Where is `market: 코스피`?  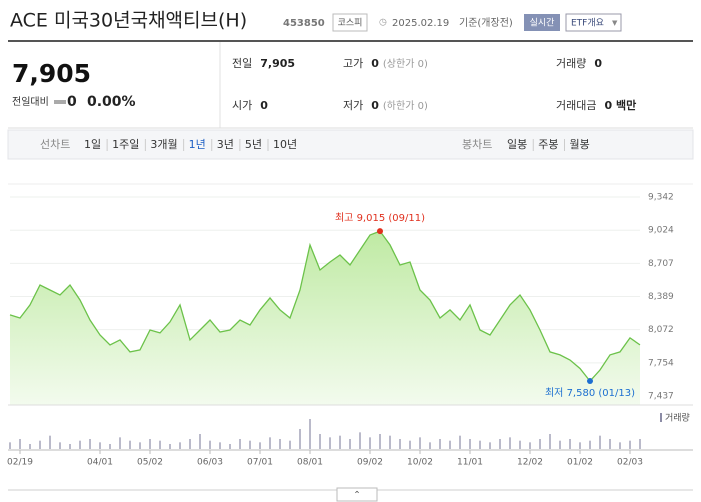
market: 코스피 is located at coordinates (350, 23).